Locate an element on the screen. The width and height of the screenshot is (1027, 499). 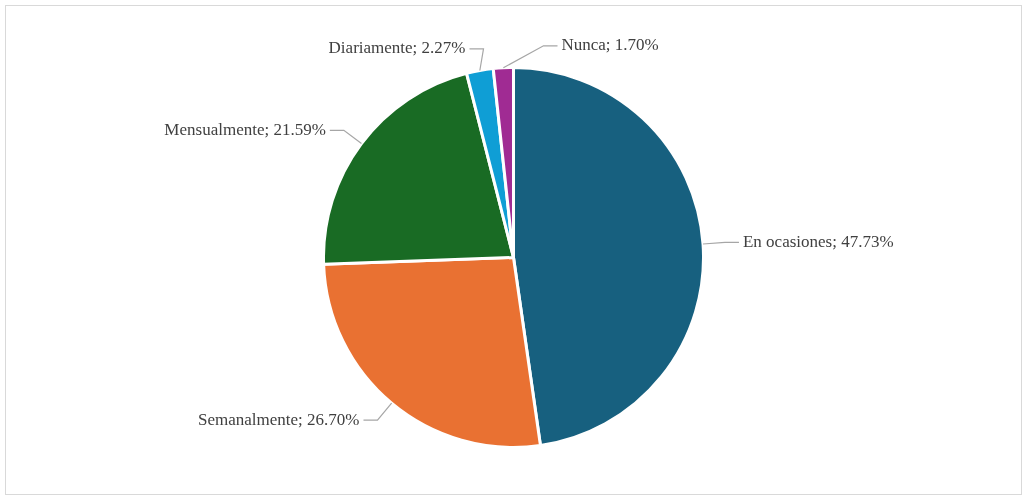
slice-label: En ocasiones; 47.73% is located at coordinates (818, 241).